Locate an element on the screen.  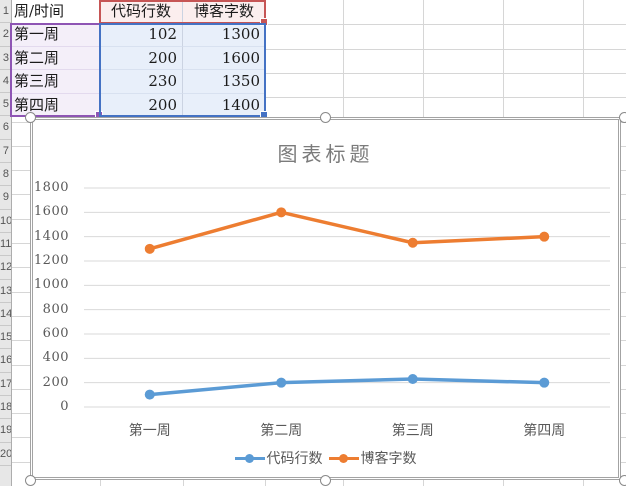
legend-item: 博客字数 is located at coordinates (372, 458).